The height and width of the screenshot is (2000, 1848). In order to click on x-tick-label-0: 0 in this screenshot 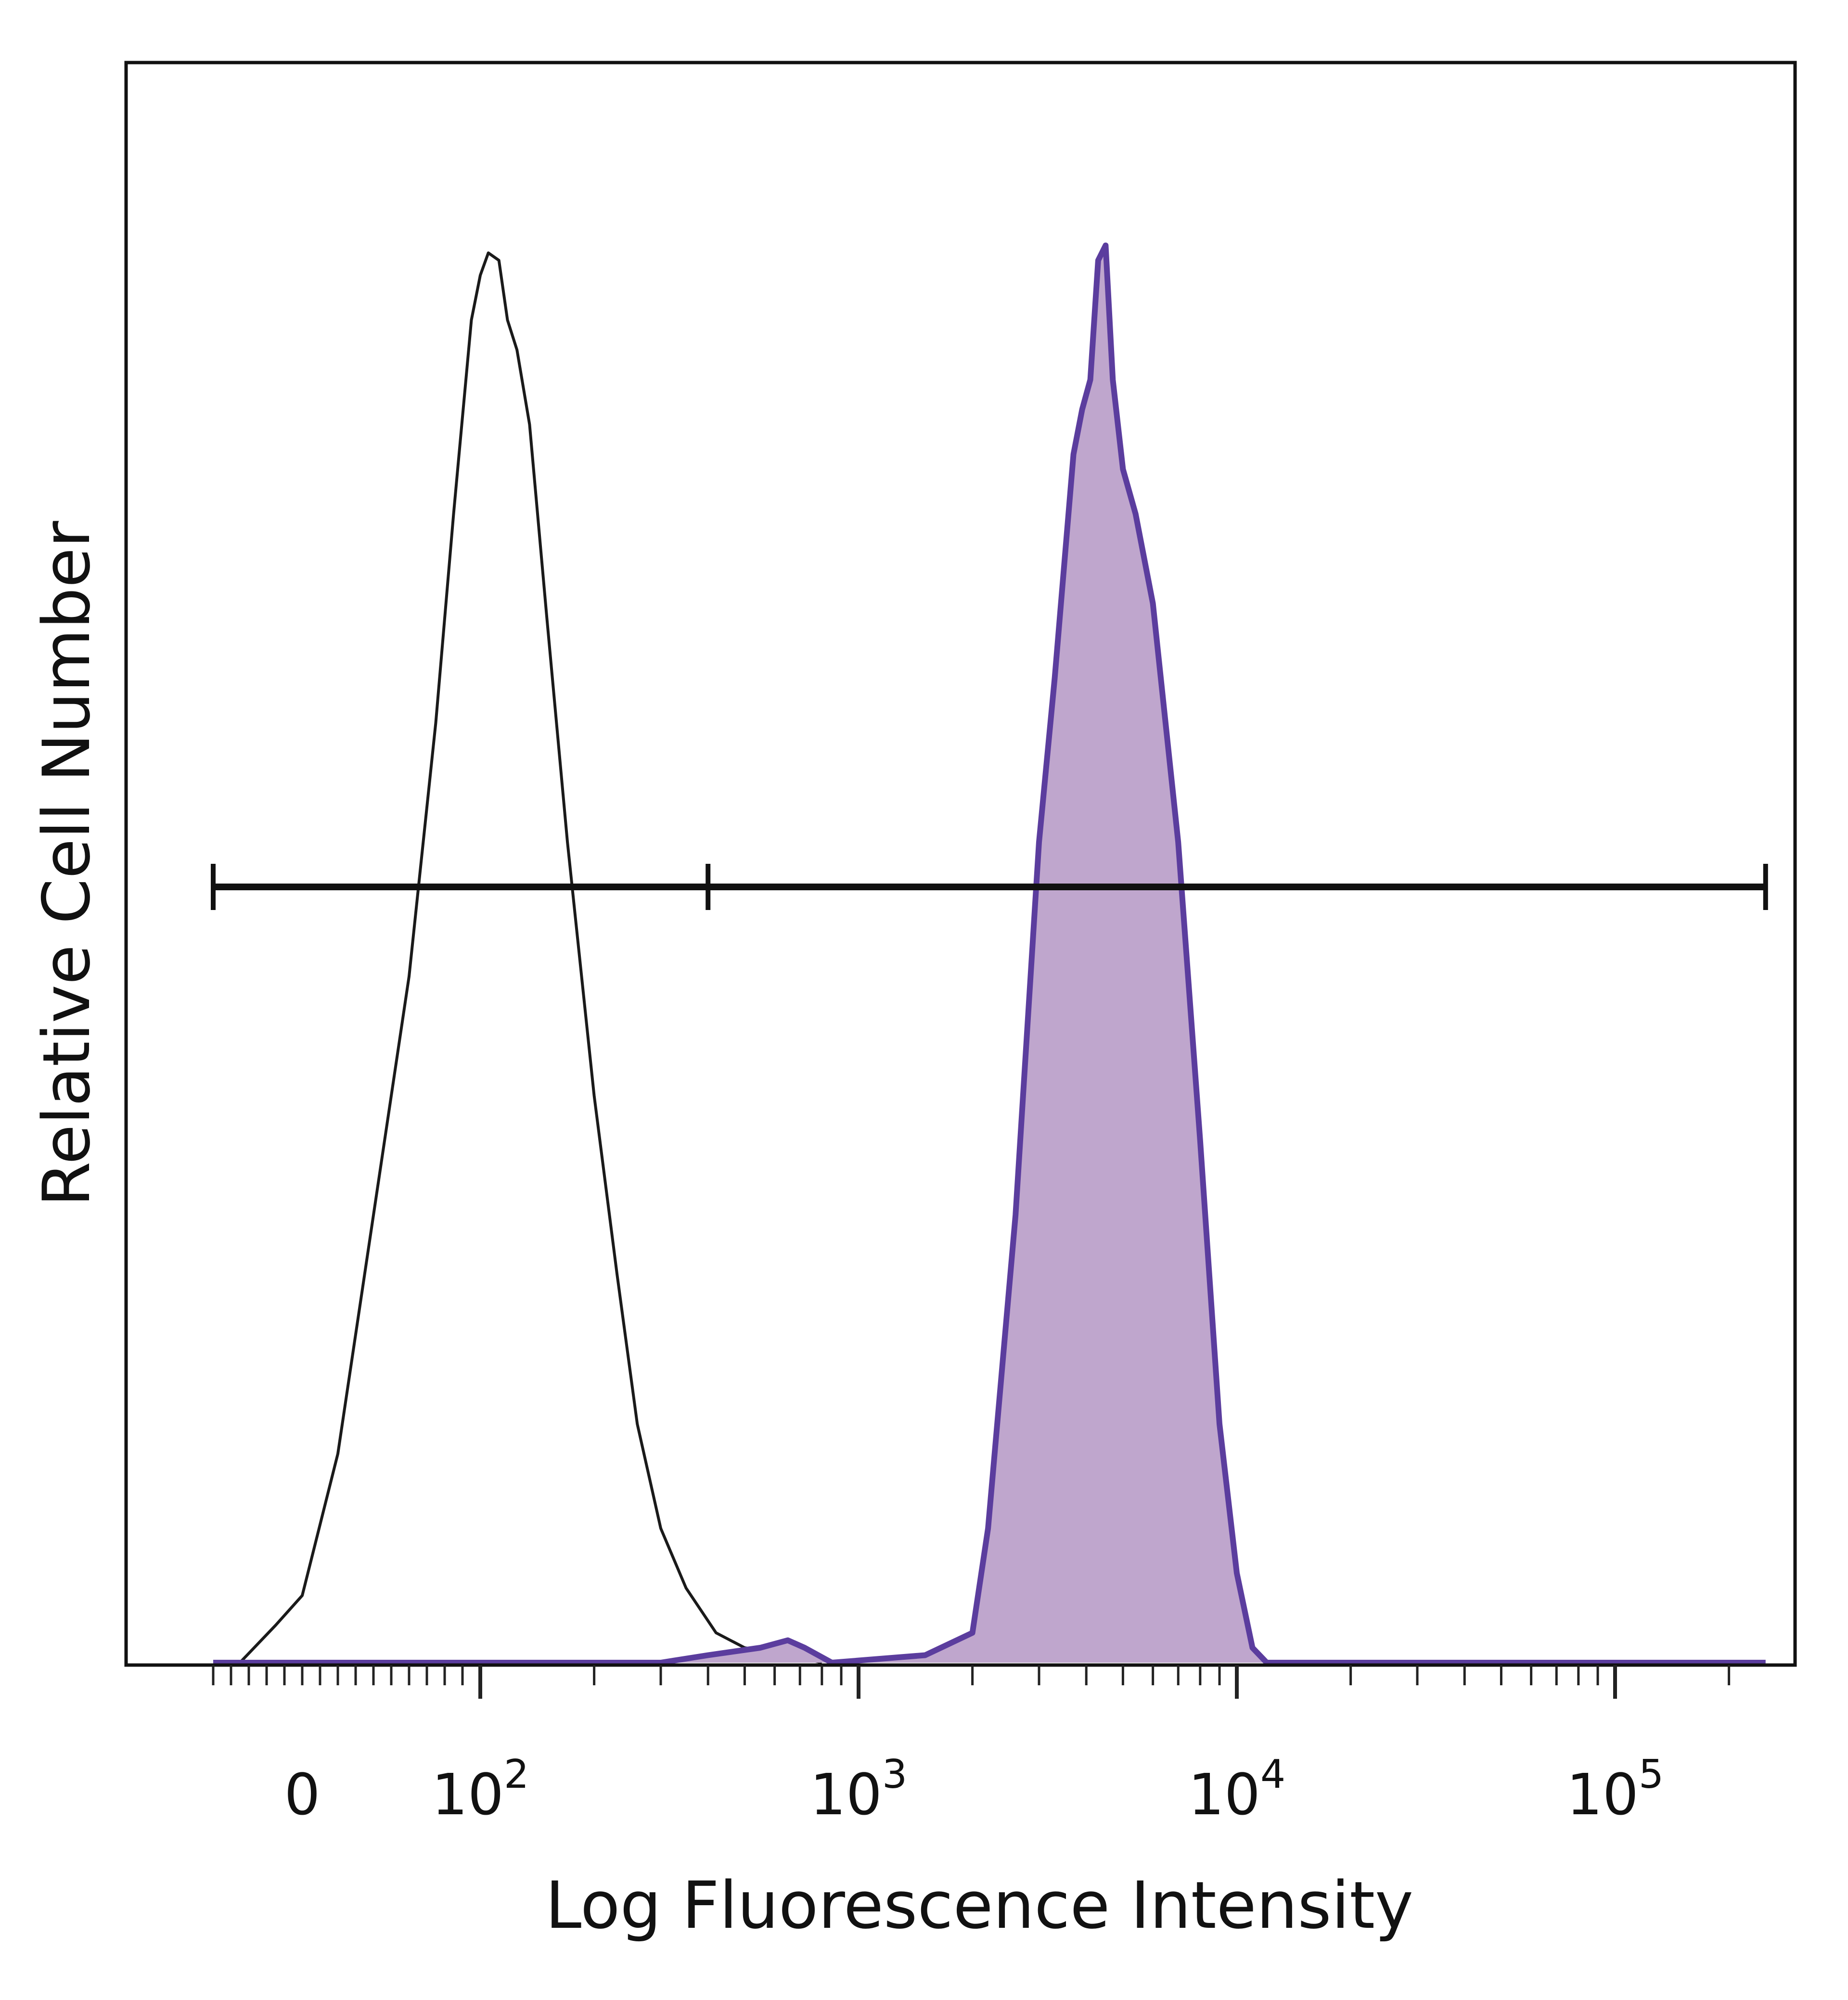, I will do `click(302, 1794)`.